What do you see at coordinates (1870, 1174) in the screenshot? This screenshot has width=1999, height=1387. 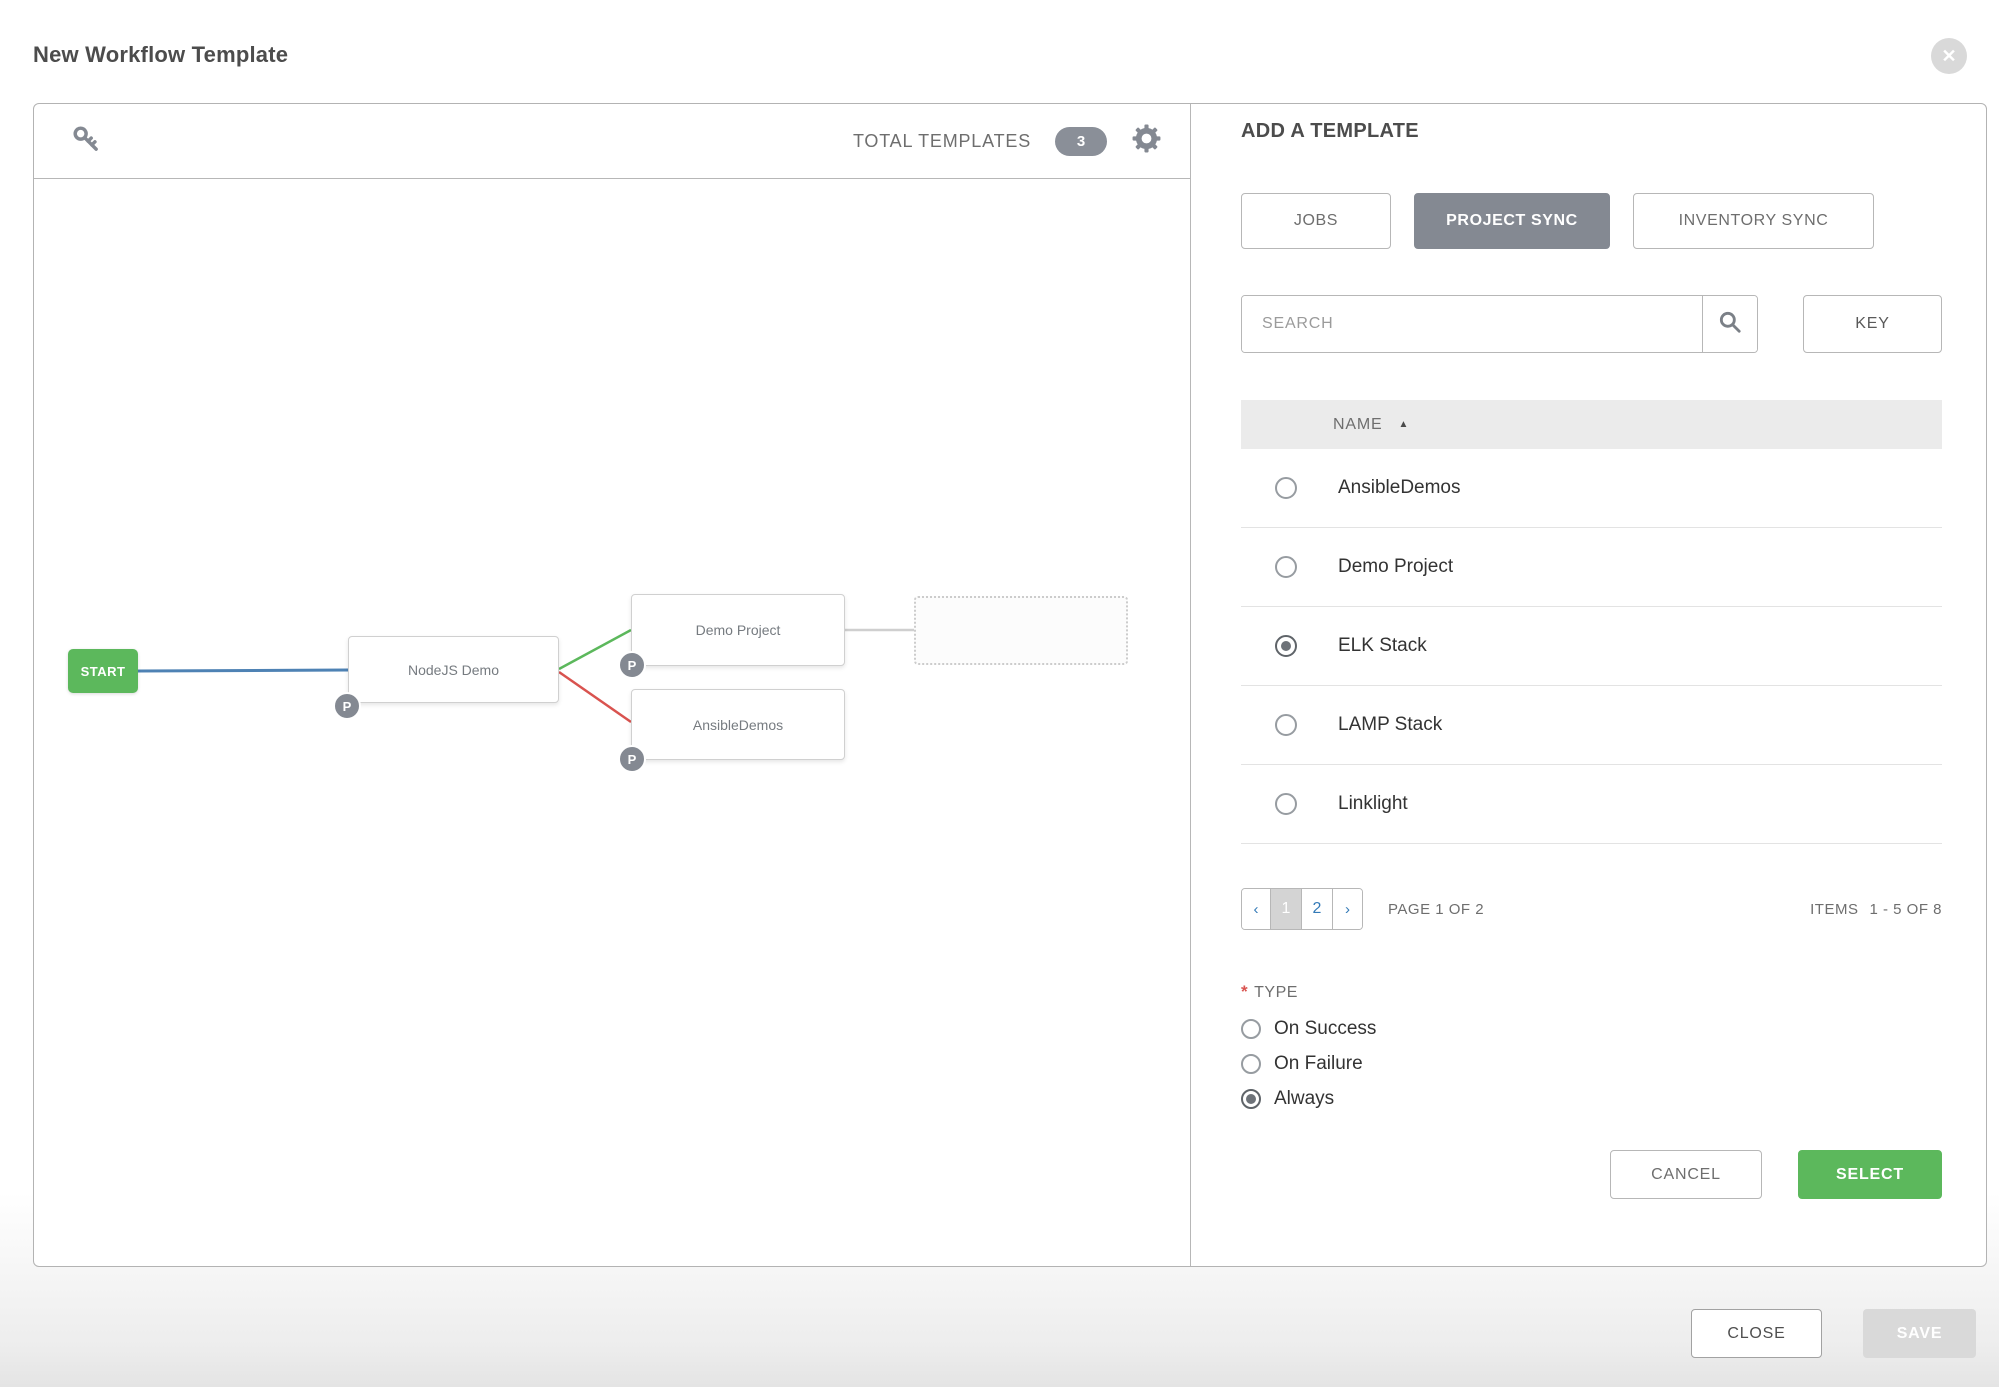 I see `select-button: SELECT` at bounding box center [1870, 1174].